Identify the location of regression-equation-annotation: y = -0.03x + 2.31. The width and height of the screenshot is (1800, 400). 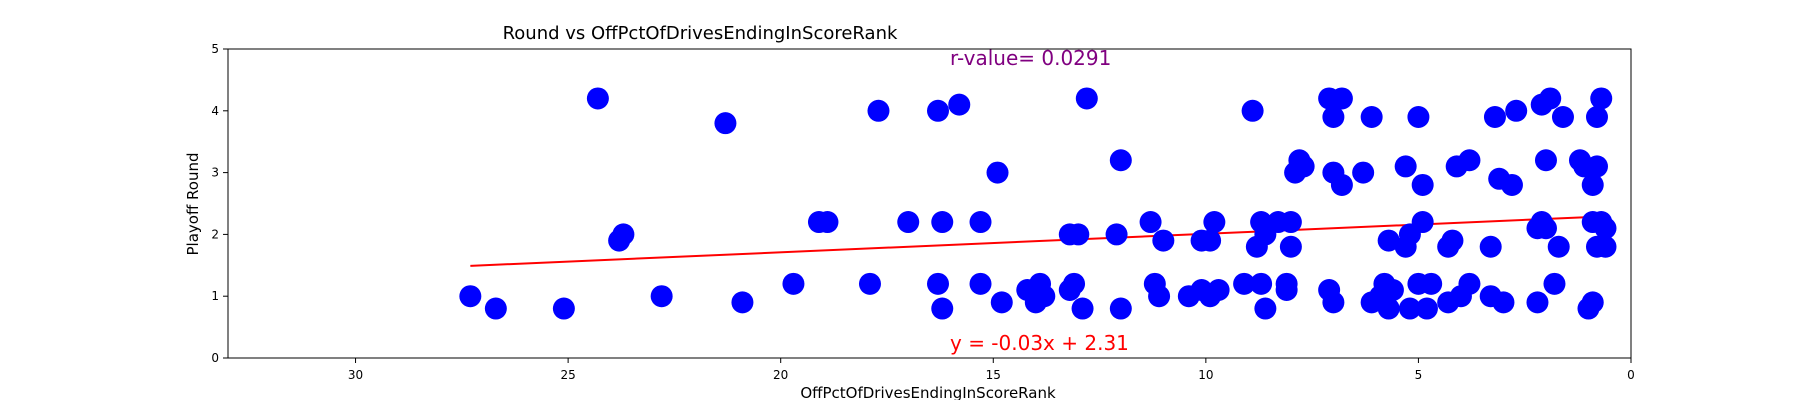
(1039, 343).